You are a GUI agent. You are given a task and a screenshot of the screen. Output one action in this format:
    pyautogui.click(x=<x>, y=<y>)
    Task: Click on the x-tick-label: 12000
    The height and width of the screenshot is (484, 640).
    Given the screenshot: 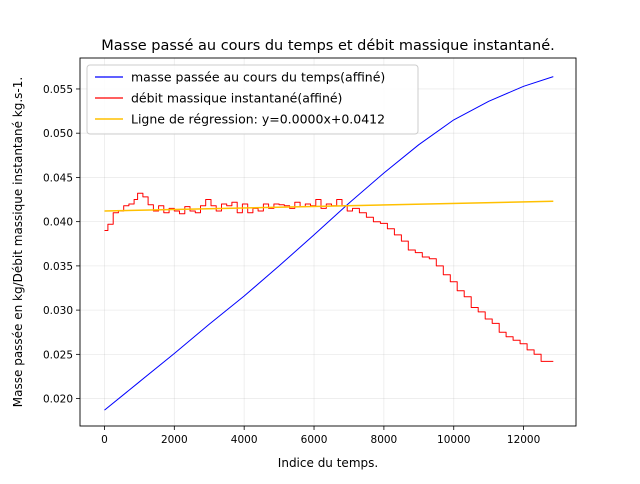 What is the action you would take?
    pyautogui.click(x=523, y=440)
    